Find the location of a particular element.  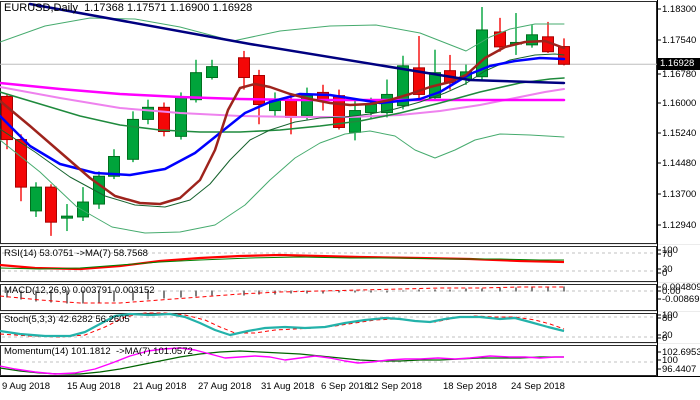

momentum-axis-label: 96.4407 is located at coordinates (679, 369).